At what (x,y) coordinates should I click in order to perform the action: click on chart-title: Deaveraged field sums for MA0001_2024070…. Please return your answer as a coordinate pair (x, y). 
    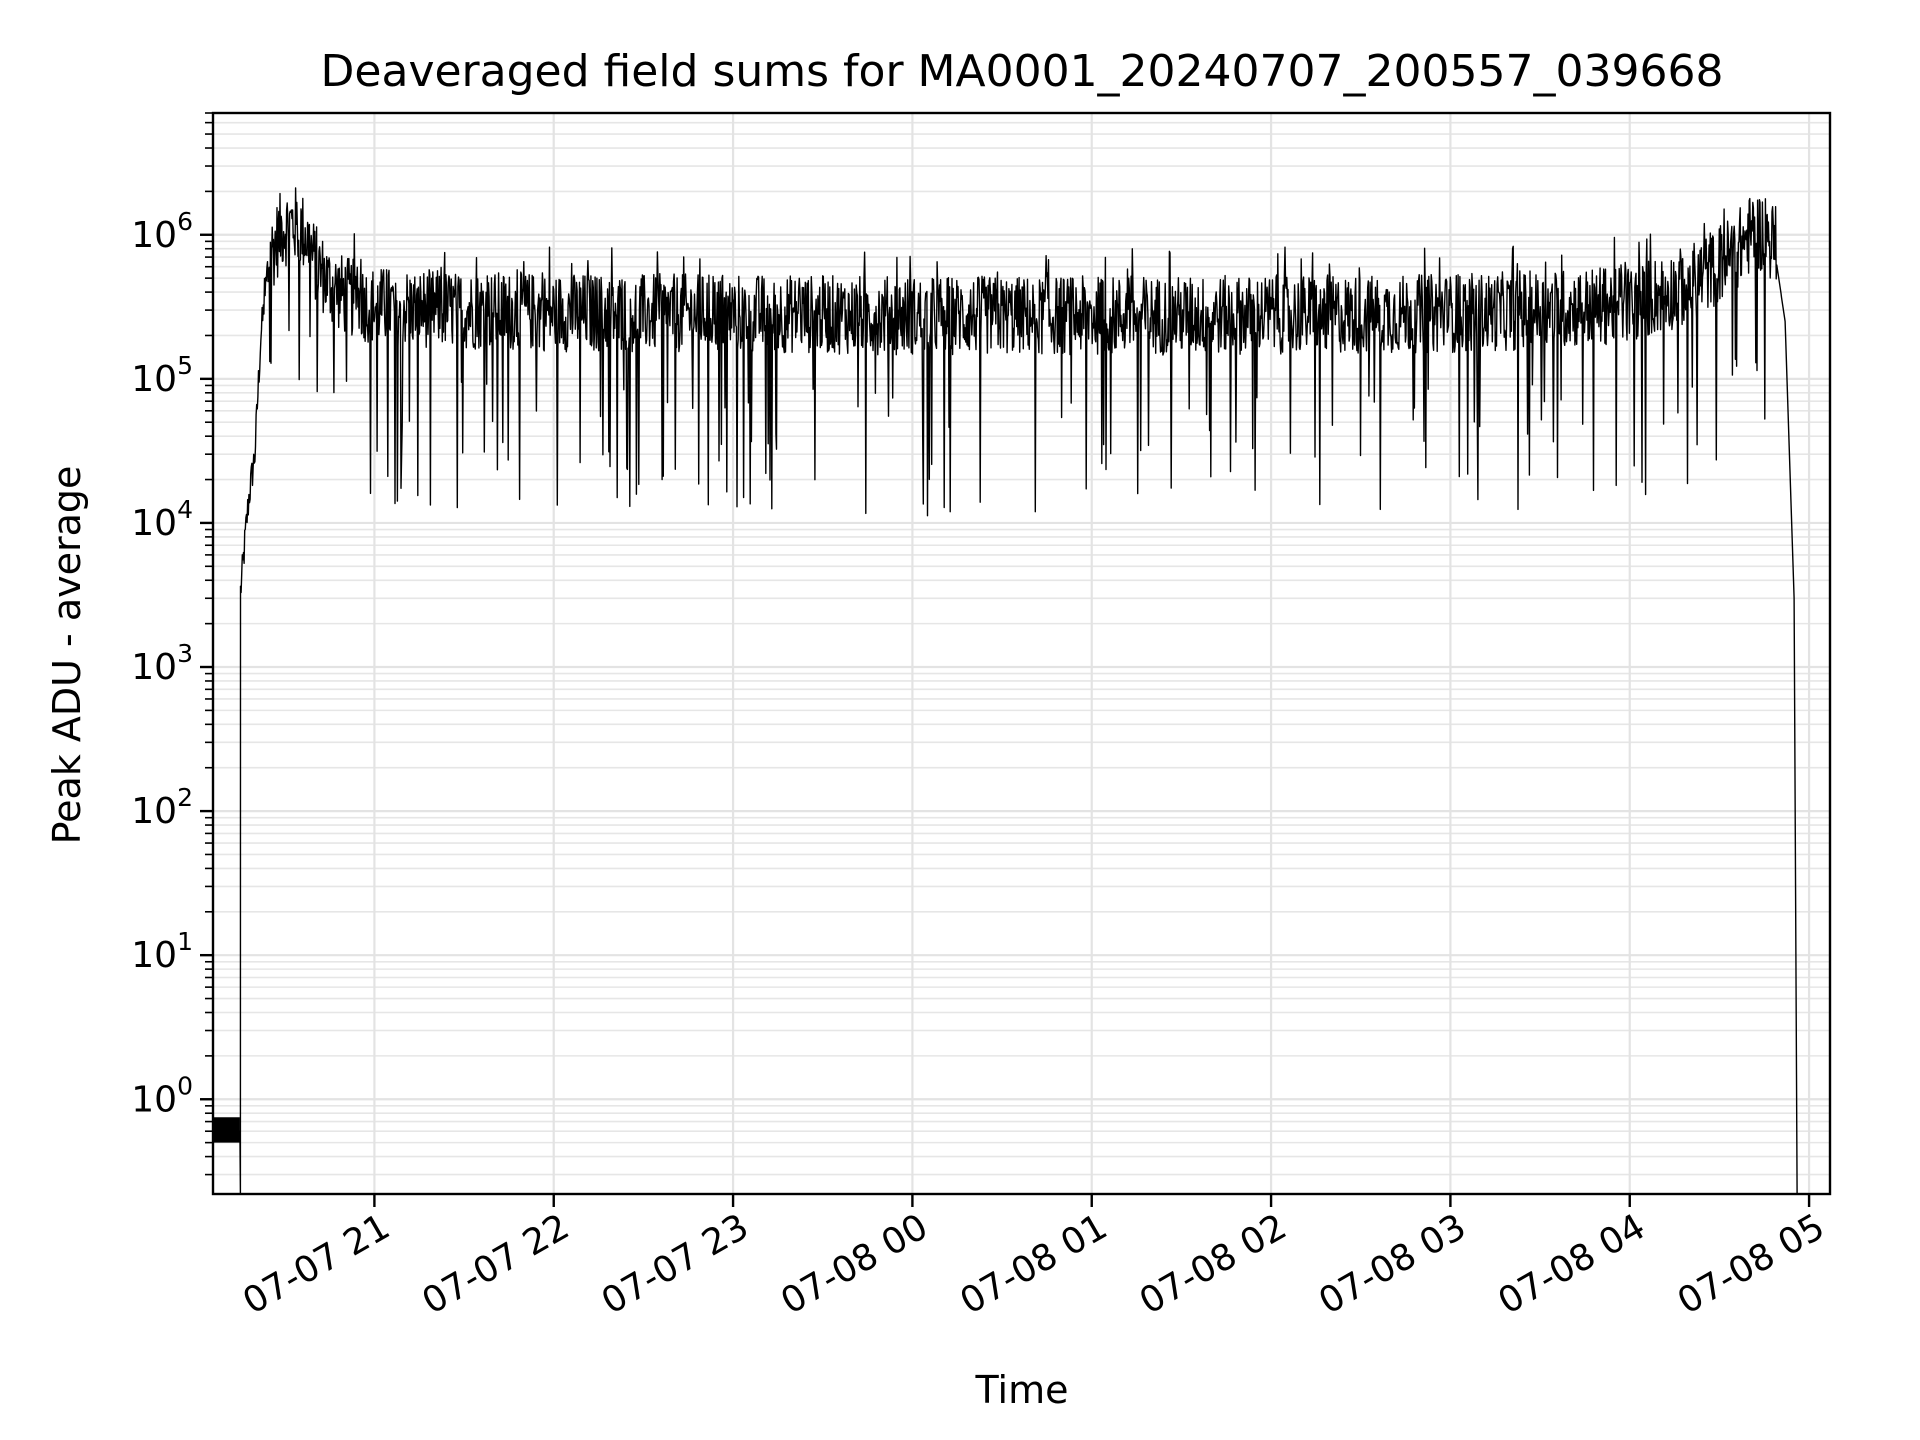
    Looking at the image, I should click on (1022, 71).